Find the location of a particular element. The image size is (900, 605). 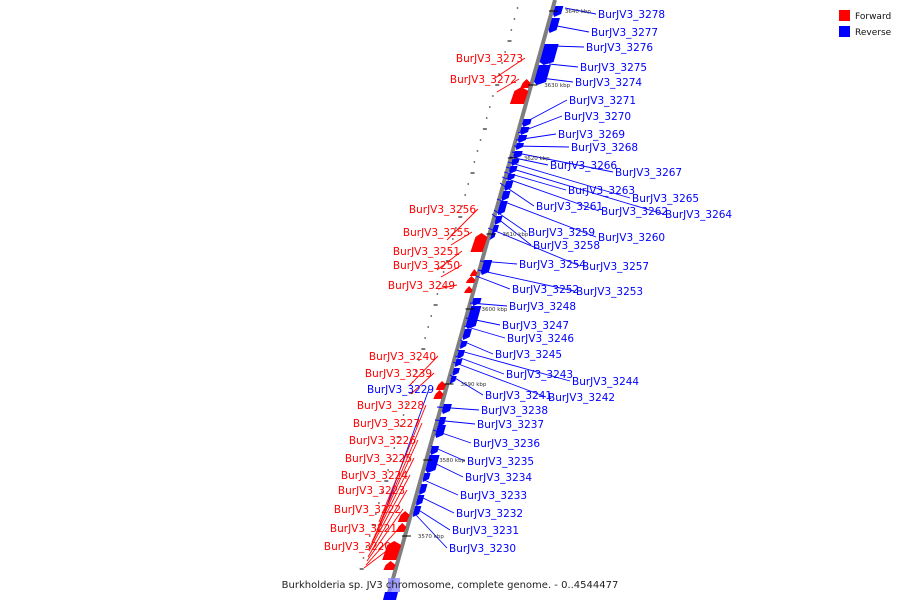

gene-label-forward: BurJV3_3221 is located at coordinates (363, 529).